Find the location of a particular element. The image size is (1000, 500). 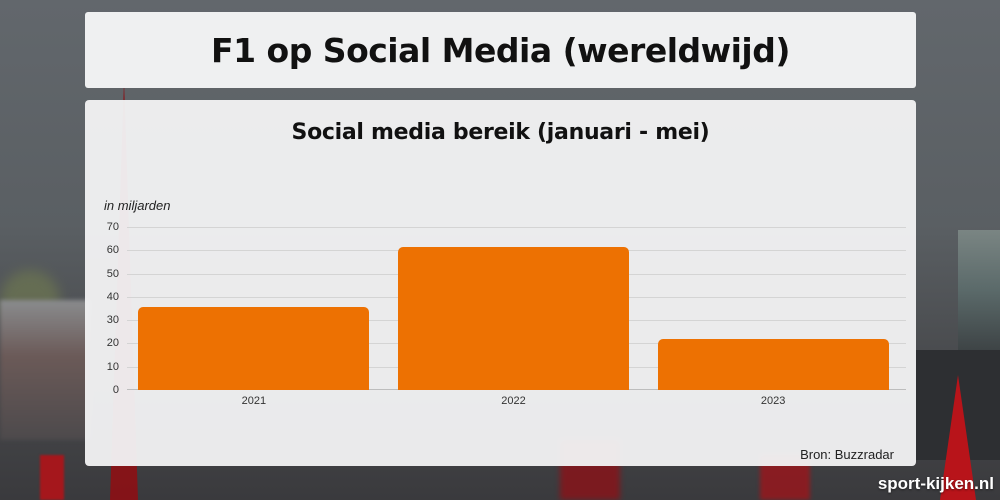

y-axis-unit-label: in miljarden is located at coordinates (137, 205).